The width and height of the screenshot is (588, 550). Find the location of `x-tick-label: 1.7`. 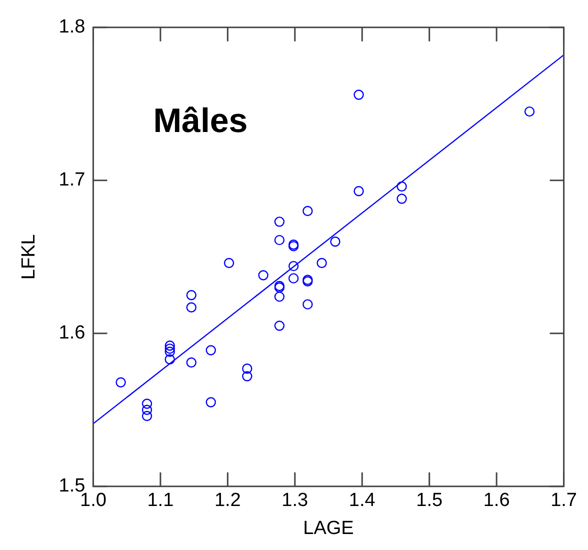

x-tick-label: 1.7 is located at coordinates (564, 501).